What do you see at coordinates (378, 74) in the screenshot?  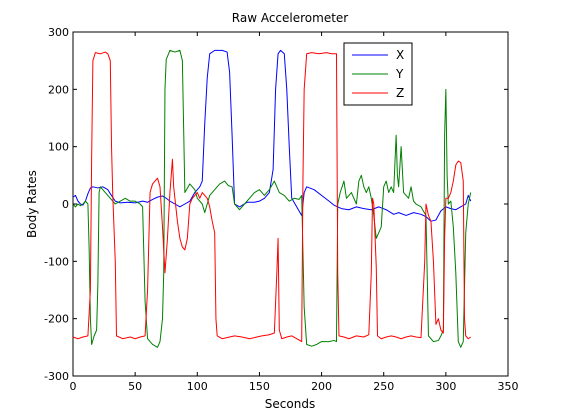 I see `legend: XYZ` at bounding box center [378, 74].